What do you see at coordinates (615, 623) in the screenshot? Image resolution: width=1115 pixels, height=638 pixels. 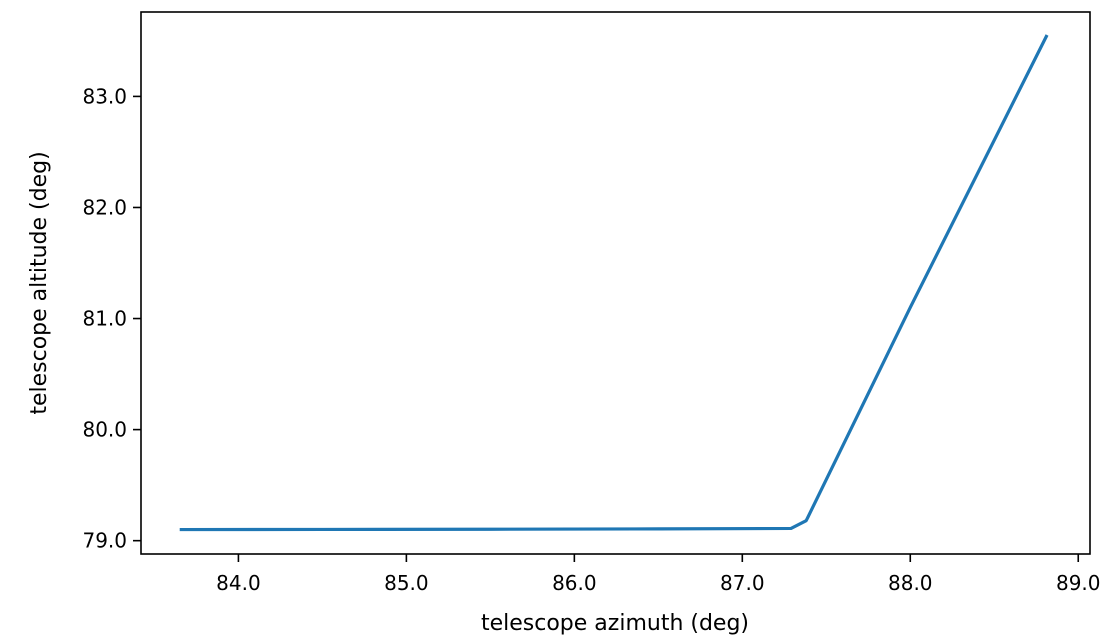 I see `x-axis-label: telescope azimuth (deg)` at bounding box center [615, 623].